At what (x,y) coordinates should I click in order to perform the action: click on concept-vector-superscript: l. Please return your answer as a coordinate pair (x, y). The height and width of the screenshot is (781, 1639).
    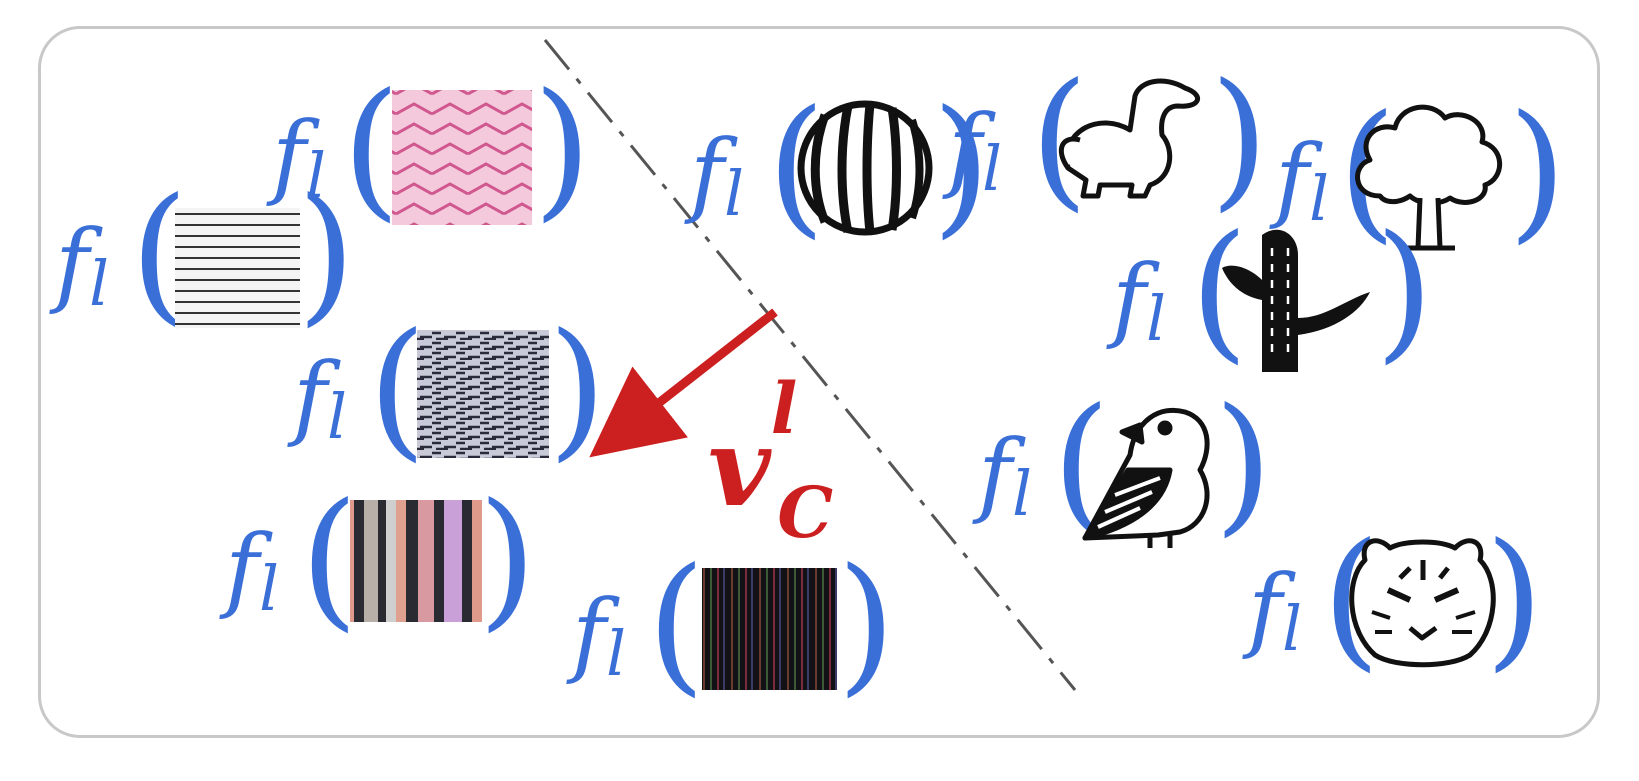
    Looking at the image, I should click on (784, 408).